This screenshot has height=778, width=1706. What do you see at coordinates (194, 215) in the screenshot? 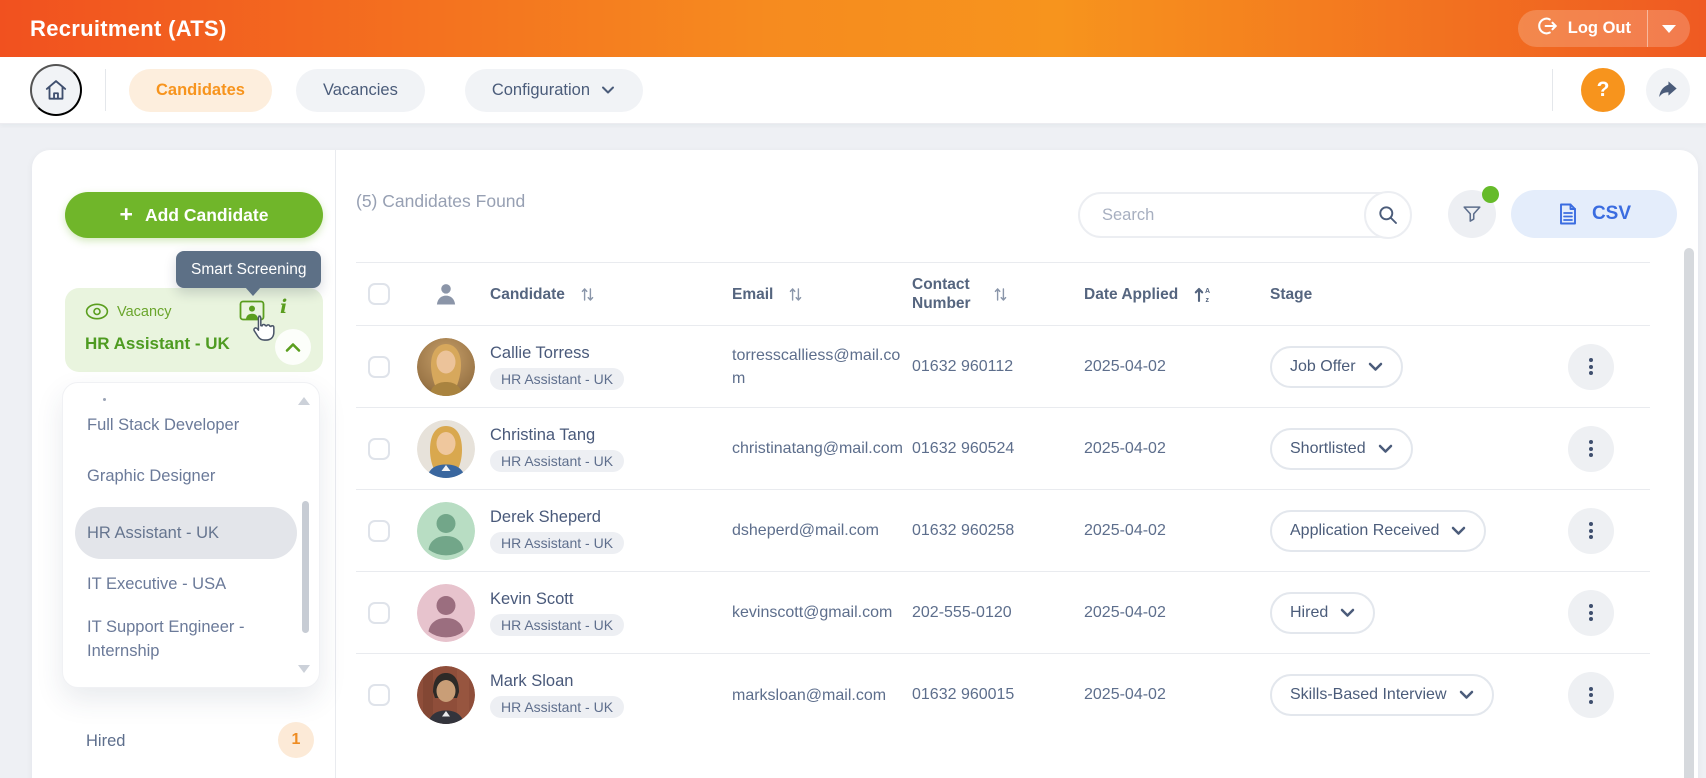
I see `add-candidate-button: + Add Candidate` at bounding box center [194, 215].